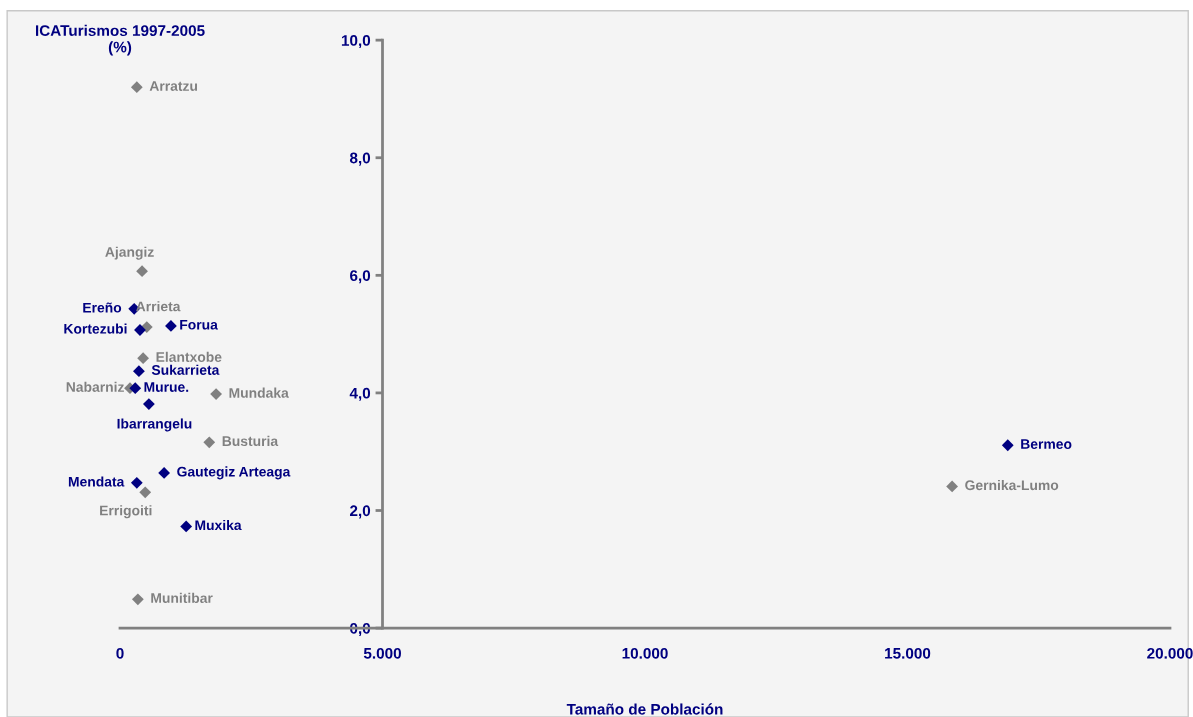 This screenshot has width=1193, height=717. Describe the element at coordinates (102, 307) in the screenshot. I see `annotation: Ereño` at that location.